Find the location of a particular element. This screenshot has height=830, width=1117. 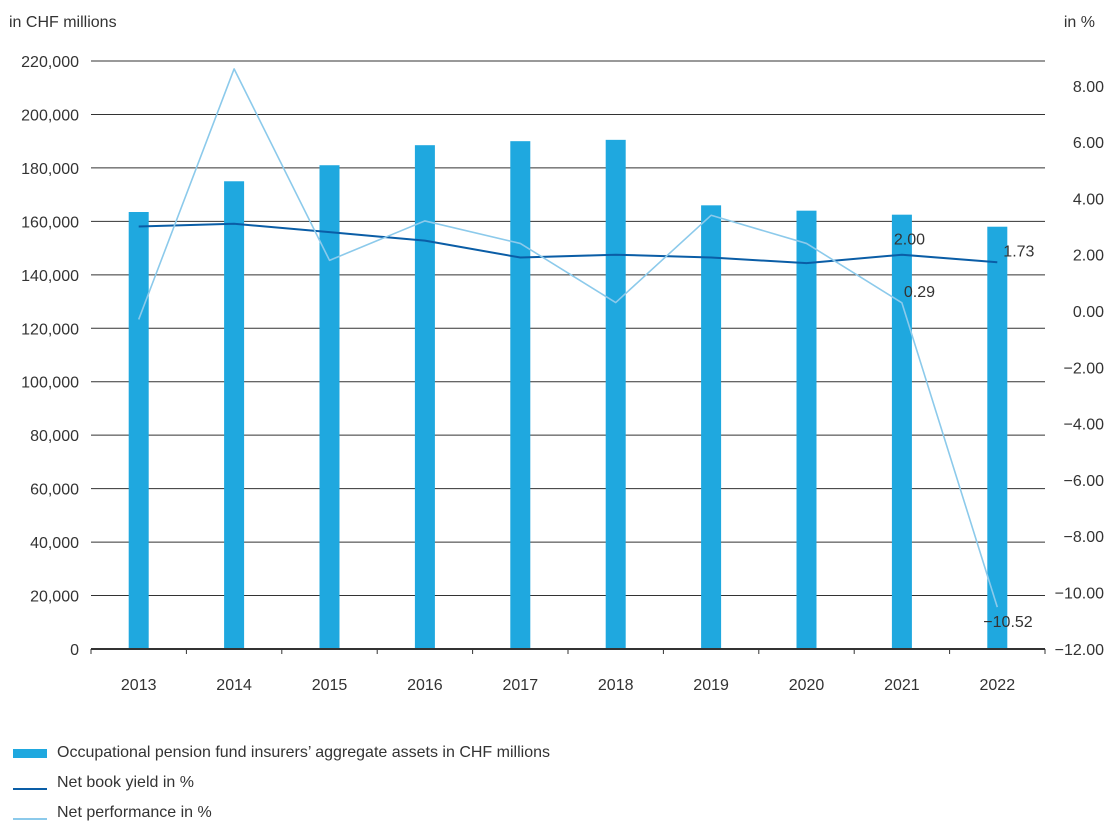

legend-label-book-yield: Net book yield in % is located at coordinates (125, 782).